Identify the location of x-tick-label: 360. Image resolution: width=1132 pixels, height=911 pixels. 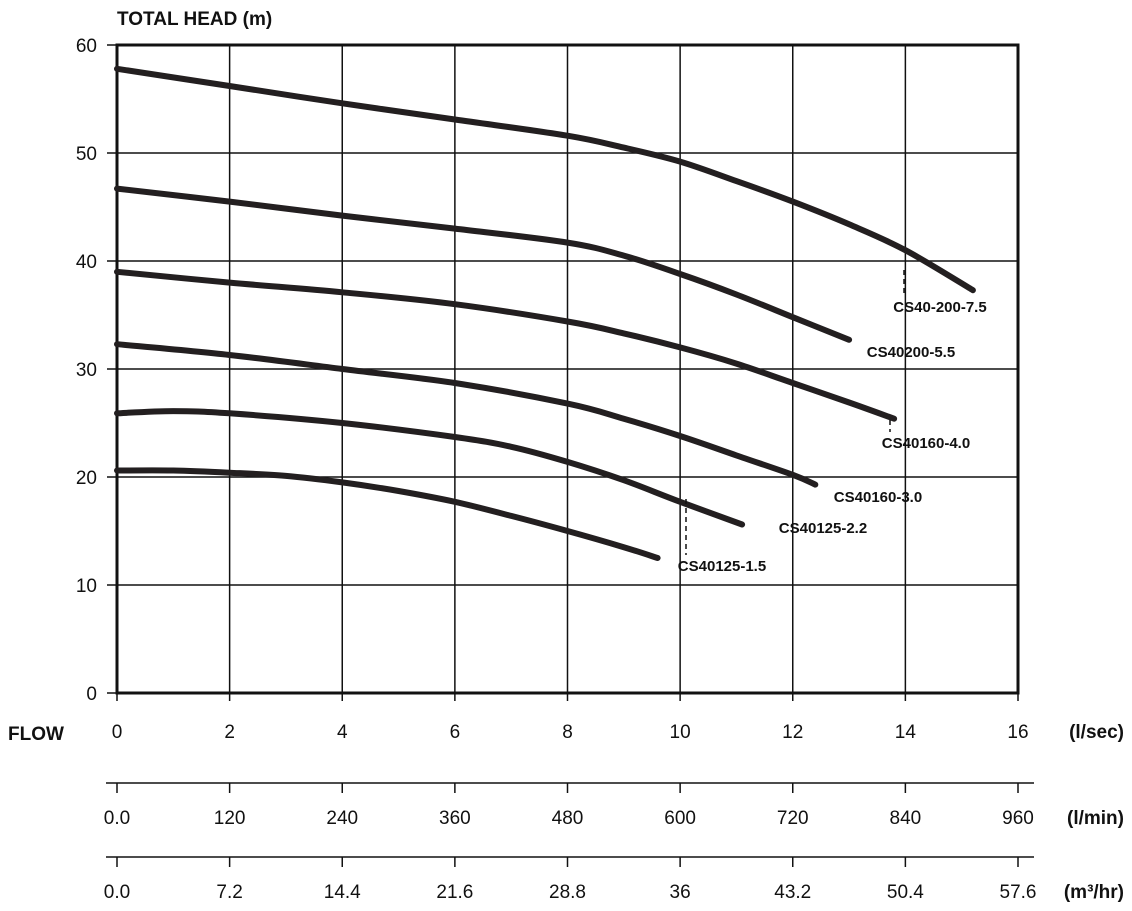
(455, 818).